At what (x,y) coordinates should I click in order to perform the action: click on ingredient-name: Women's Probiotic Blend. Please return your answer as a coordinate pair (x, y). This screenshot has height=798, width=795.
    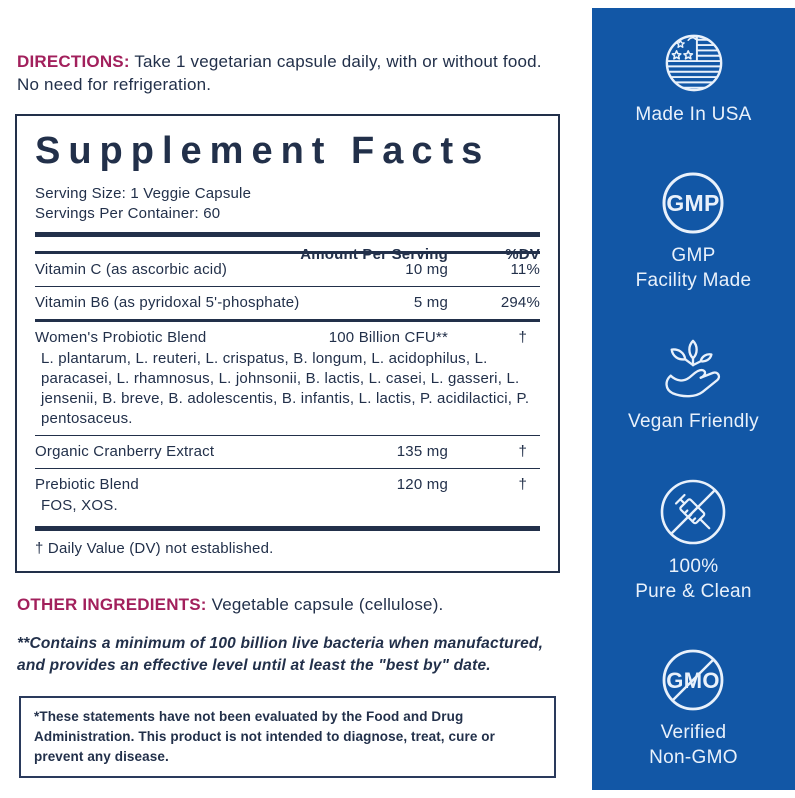
    Looking at the image, I should click on (121, 337).